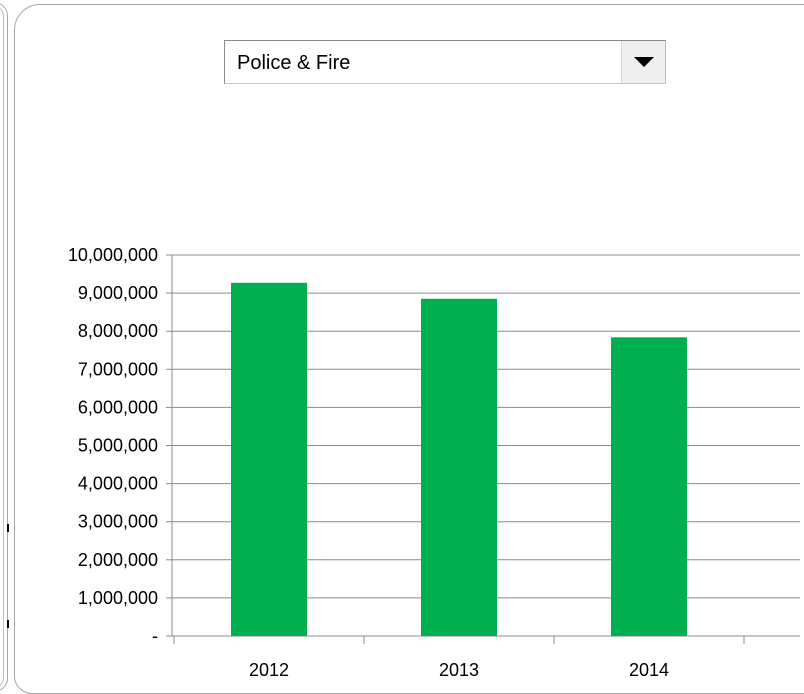 This screenshot has height=694, width=804. What do you see at coordinates (118, 522) in the screenshot?
I see `y-tick-label: 3,000,000` at bounding box center [118, 522].